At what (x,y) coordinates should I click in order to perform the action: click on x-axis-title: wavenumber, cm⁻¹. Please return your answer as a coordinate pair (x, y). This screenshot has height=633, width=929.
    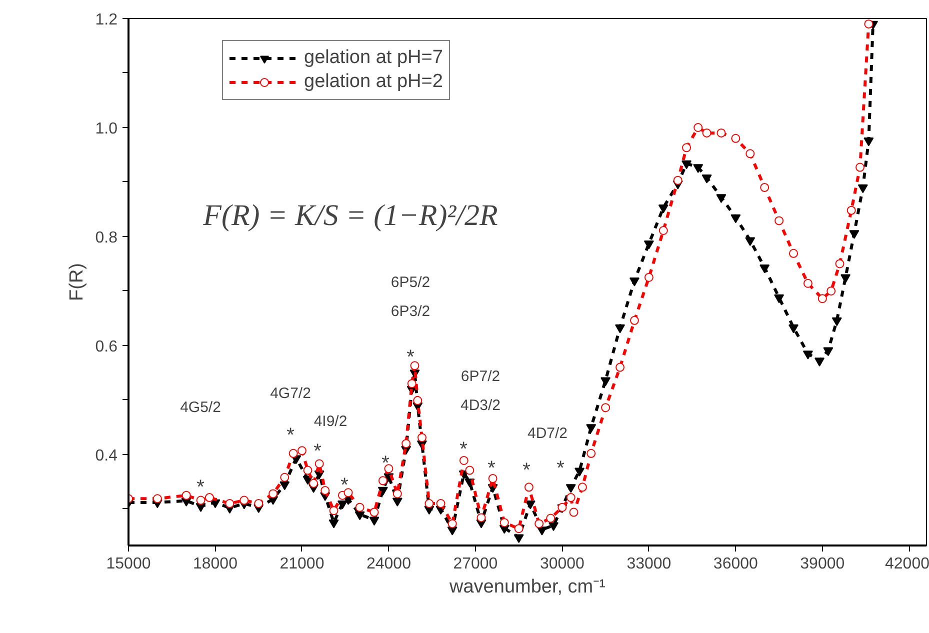
    Looking at the image, I should click on (527, 587).